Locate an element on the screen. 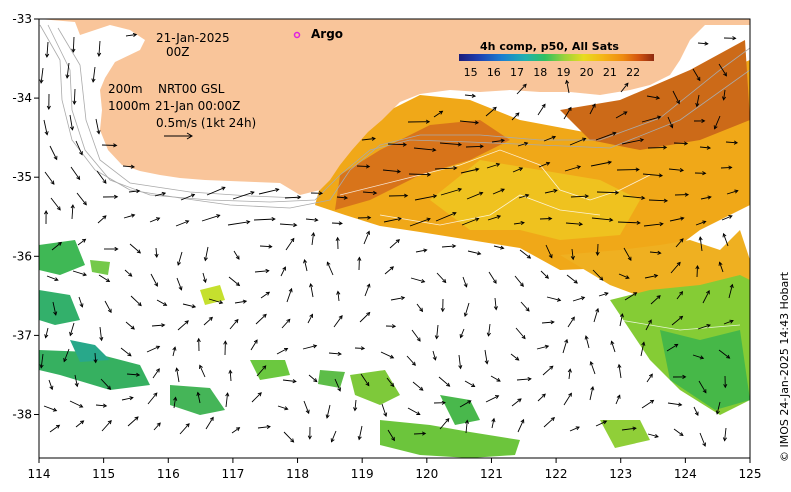 Image resolution: width=791 pixels, height=492 pixels. lon-tick-label: 124 is located at coordinates (685, 474).